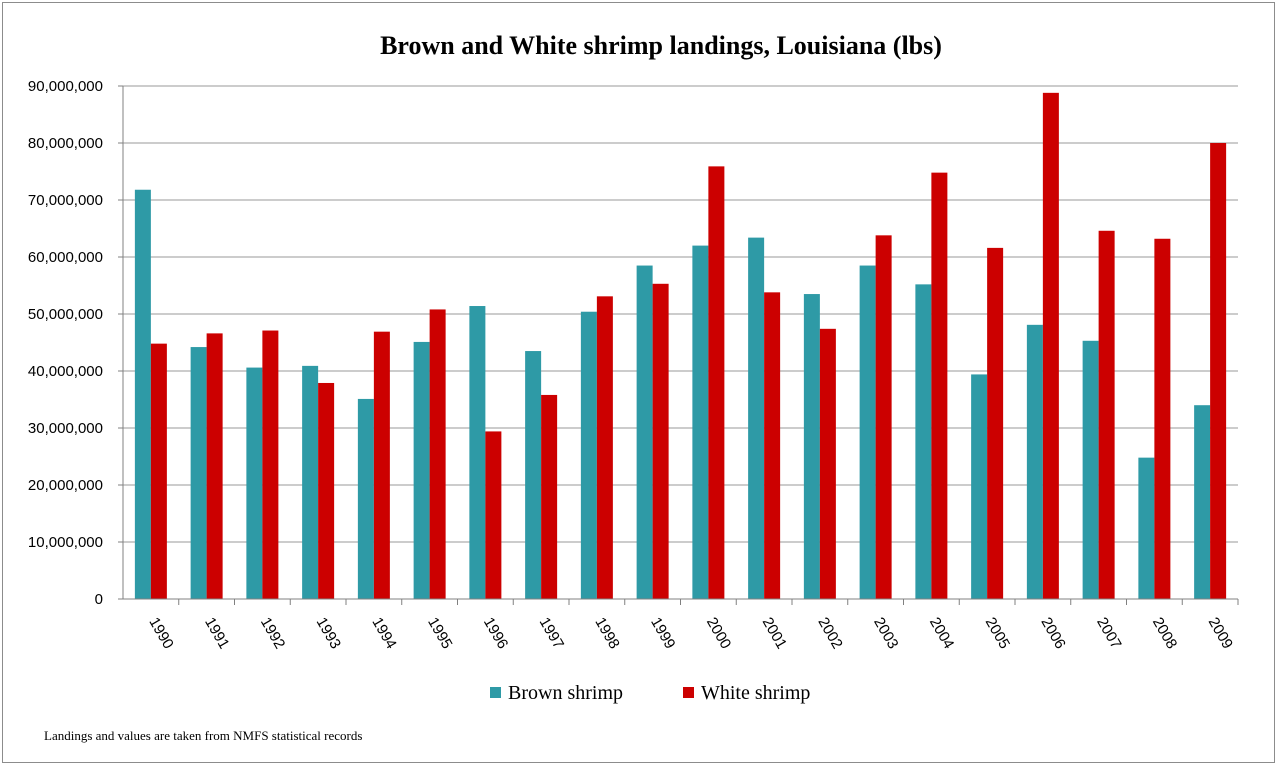 The height and width of the screenshot is (767, 1279). I want to click on x-tick-label: 2008, so click(1164, 633).